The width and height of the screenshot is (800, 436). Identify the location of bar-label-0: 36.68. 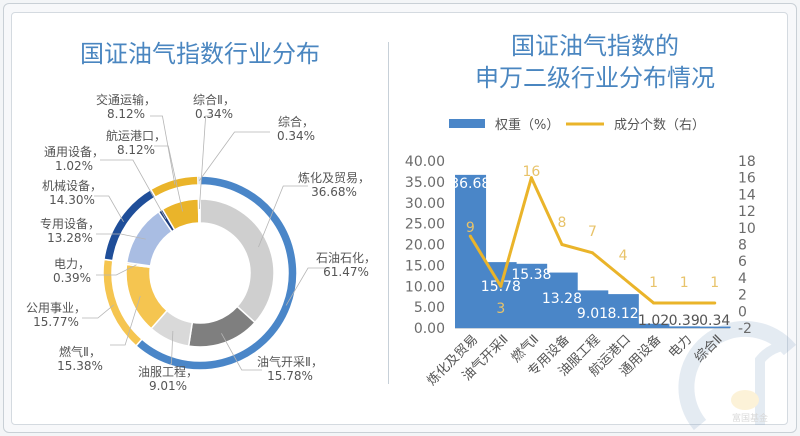
(470, 184).